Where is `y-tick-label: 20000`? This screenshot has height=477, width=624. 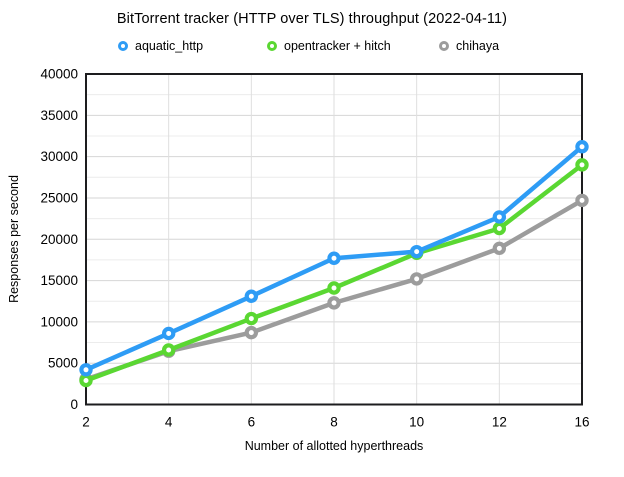 y-tick-label: 20000 is located at coordinates (59, 239).